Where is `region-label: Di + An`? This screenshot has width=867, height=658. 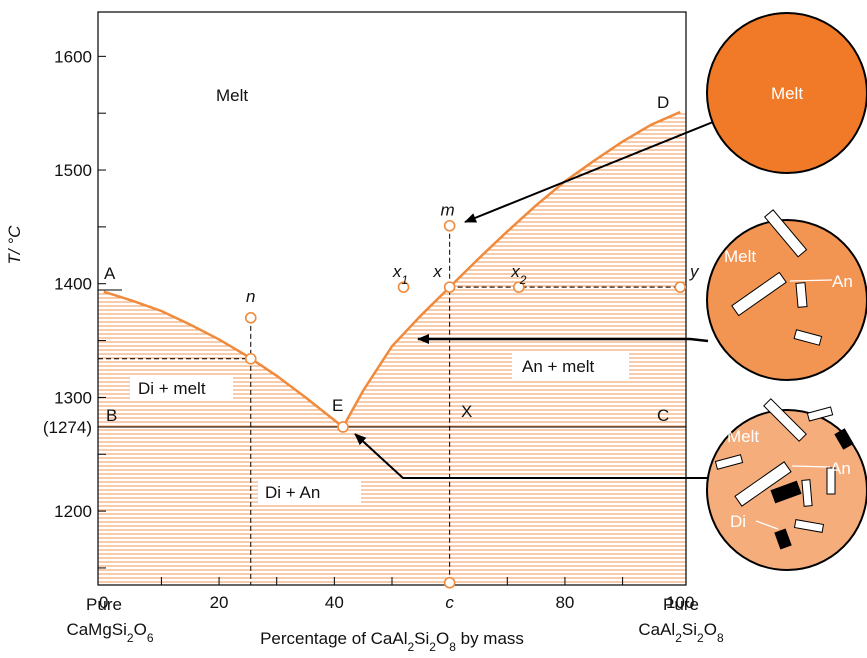
region-label: Di + An is located at coordinates (292, 492).